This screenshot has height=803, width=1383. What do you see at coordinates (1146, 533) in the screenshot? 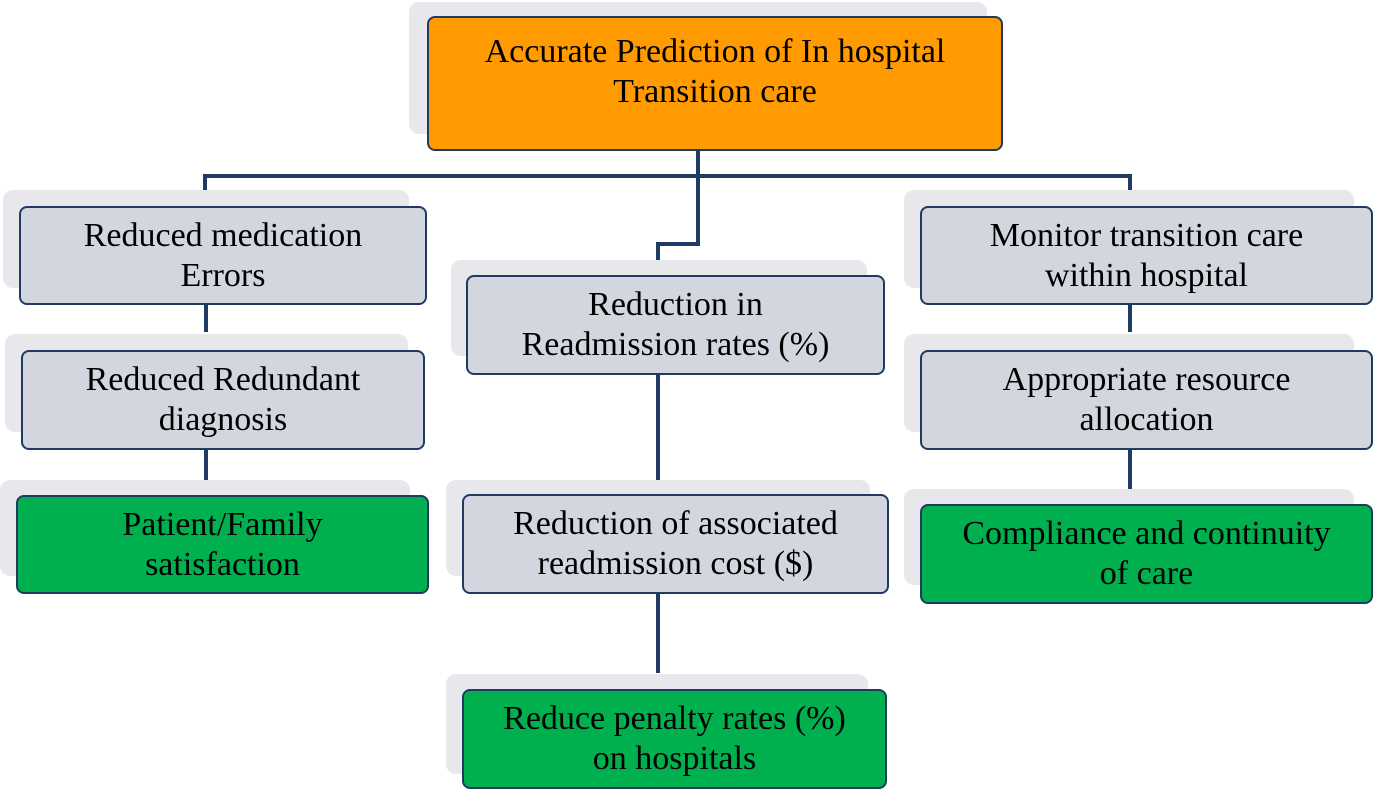
I see `right-node-3-line1: Compliance and continuity` at bounding box center [1146, 533].